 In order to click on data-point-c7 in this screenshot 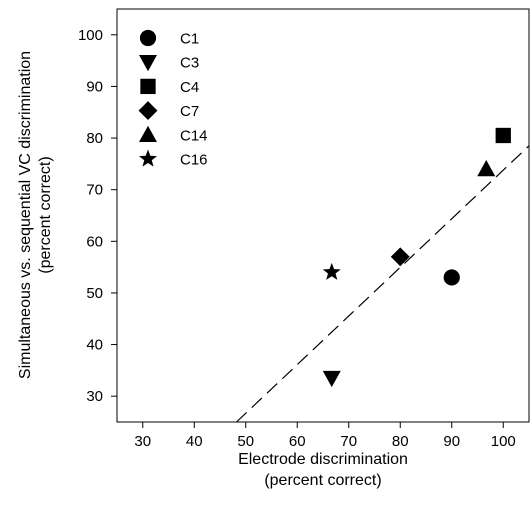, I will do `click(400, 257)`.